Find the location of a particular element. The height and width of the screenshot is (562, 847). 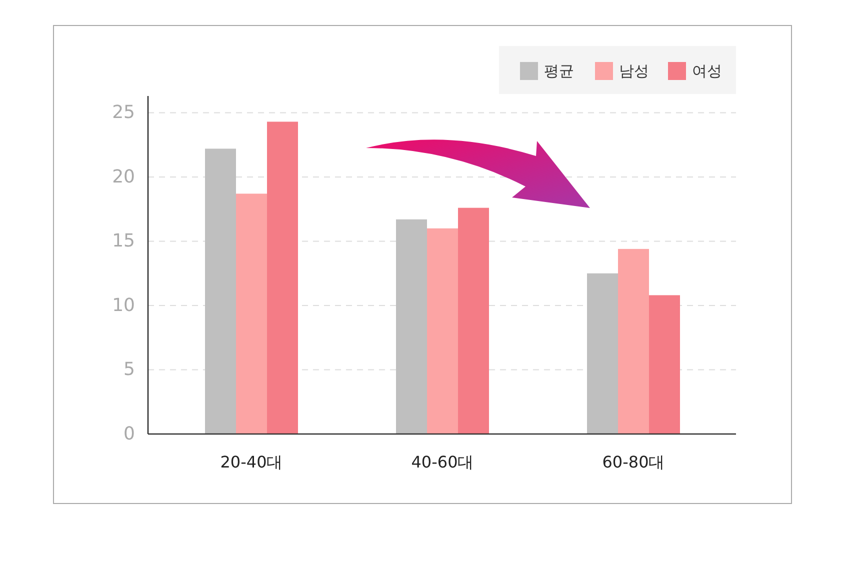

x-tick-label: 60-80대 is located at coordinates (633, 462).